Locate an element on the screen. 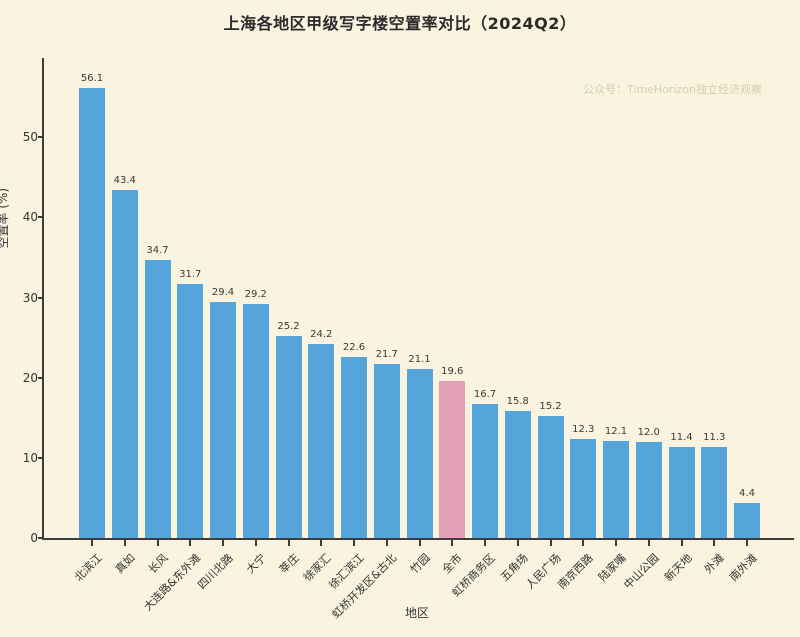 Image resolution: width=800 pixels, height=637 pixels. bar-value-label: 29.4 is located at coordinates (223, 293).